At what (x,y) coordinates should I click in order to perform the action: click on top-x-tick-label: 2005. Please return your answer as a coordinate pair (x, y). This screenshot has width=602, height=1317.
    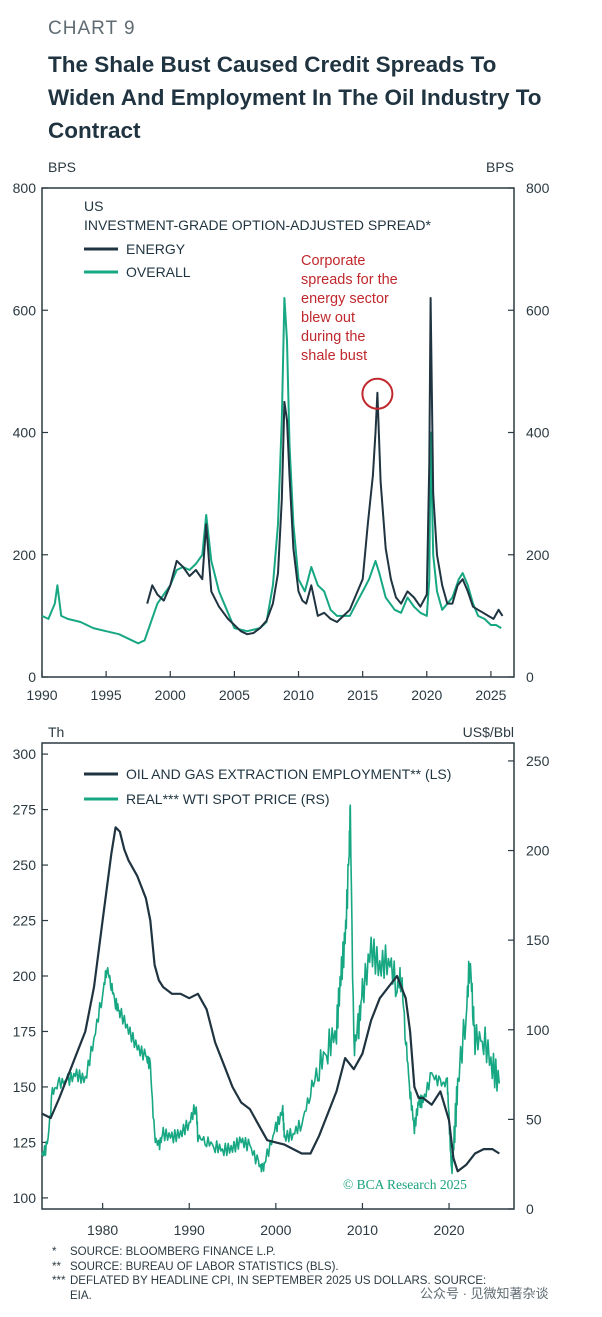
    Looking at the image, I should click on (234, 695).